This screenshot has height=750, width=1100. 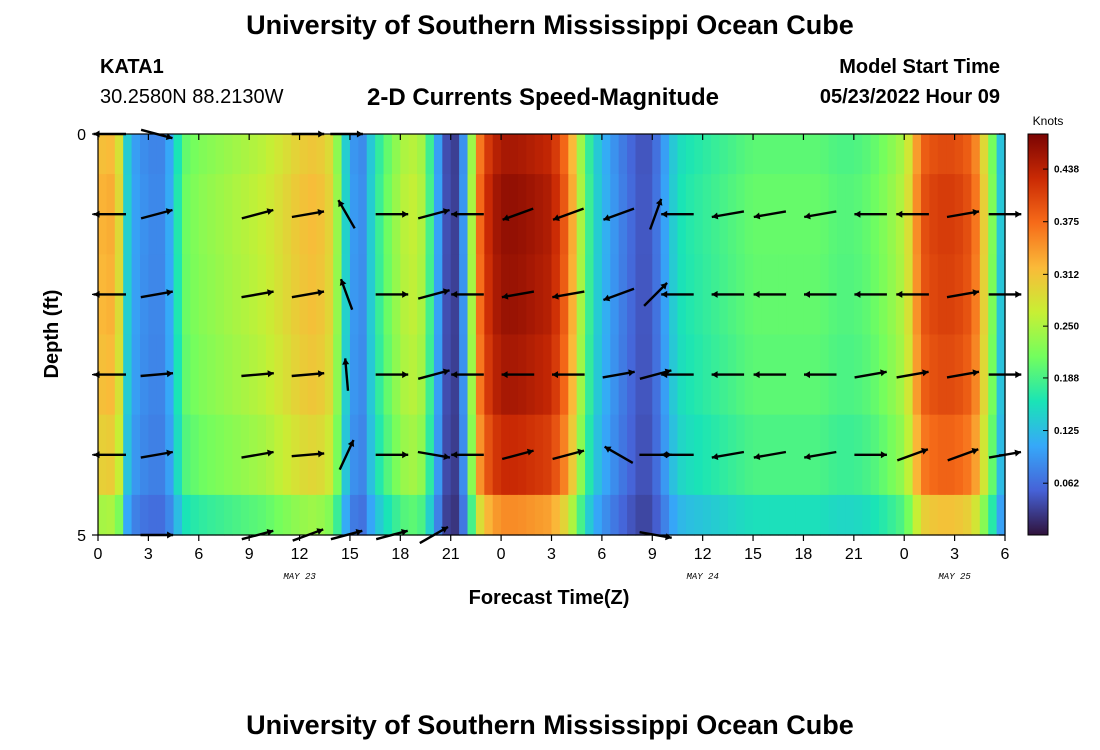 I want to click on x-axis-label: Forecast Time(Z), so click(x=549, y=598).